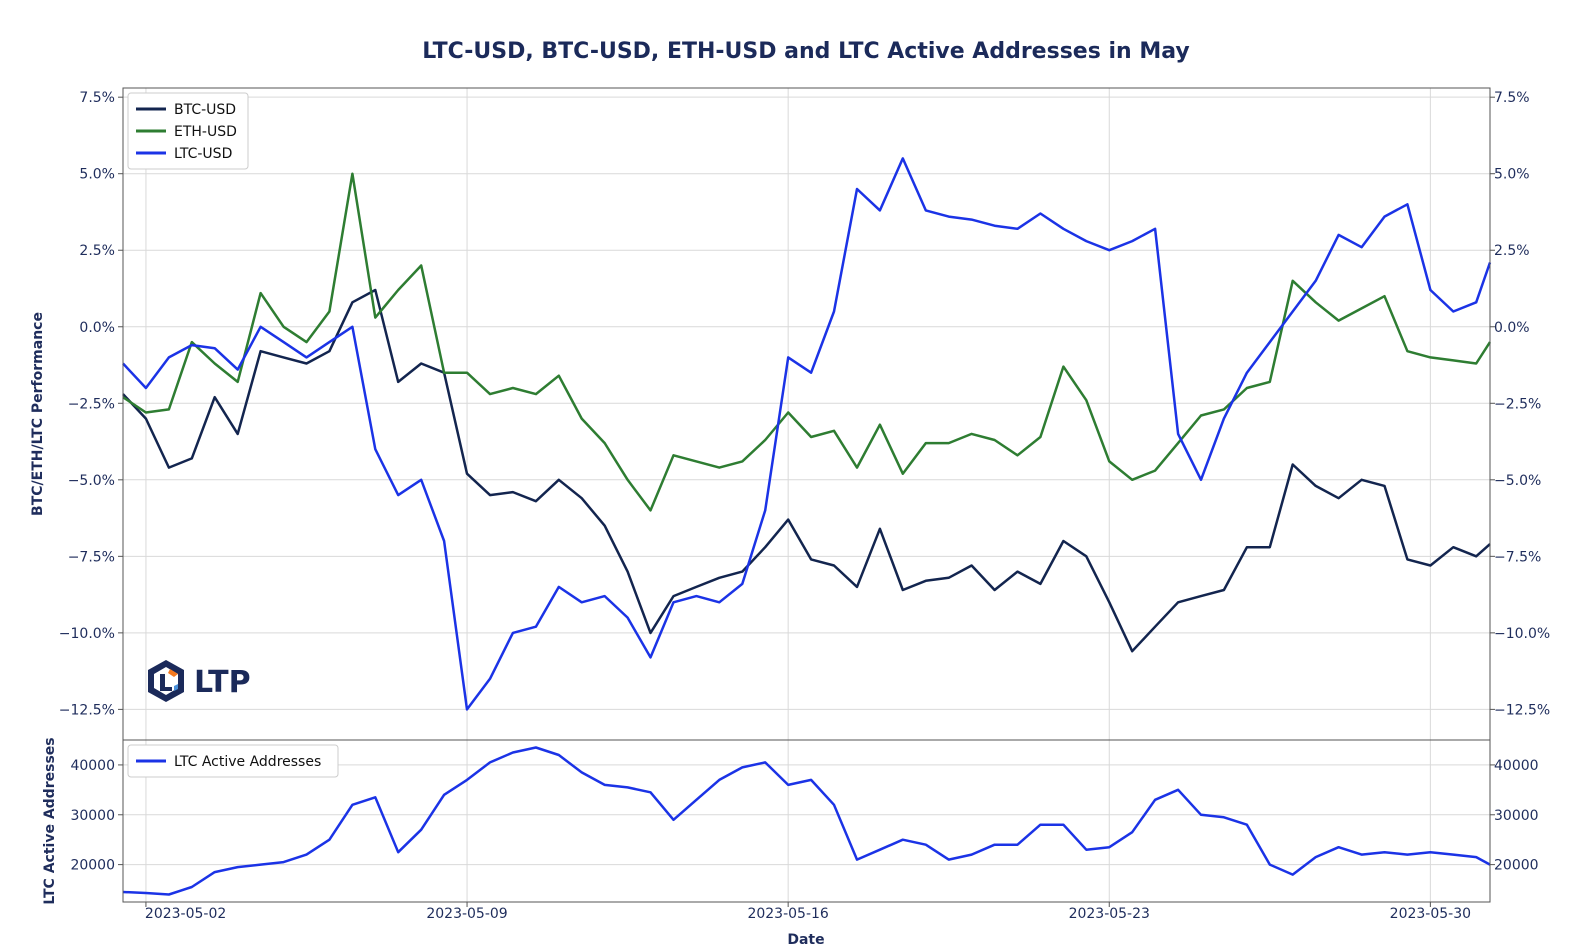 The image size is (1580, 947). I want to click on y-tick-label: −12.5%, so click(87, 710).